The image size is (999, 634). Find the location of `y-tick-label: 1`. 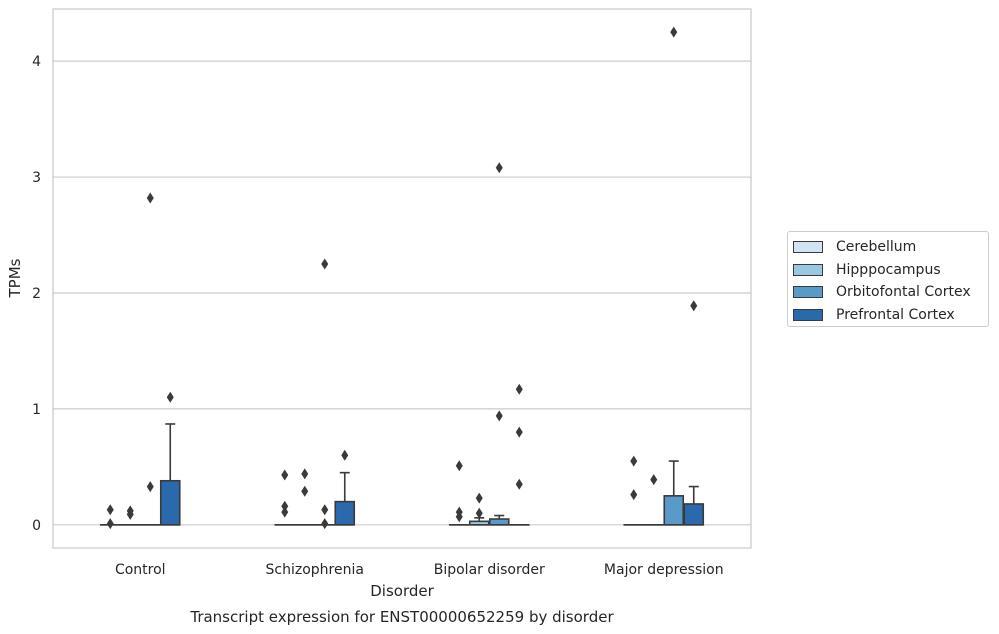

y-tick-label: 1 is located at coordinates (36, 410).